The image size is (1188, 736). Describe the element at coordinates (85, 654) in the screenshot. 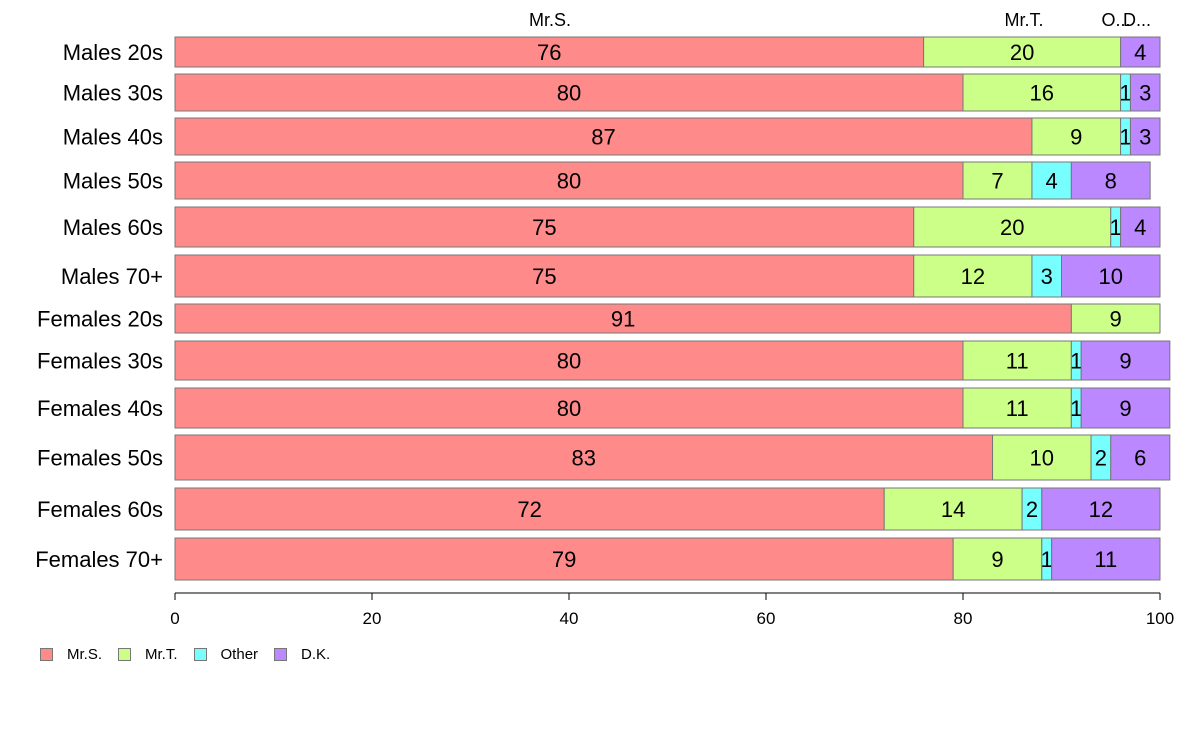

I see `legend-label: Mr.S.` at that location.